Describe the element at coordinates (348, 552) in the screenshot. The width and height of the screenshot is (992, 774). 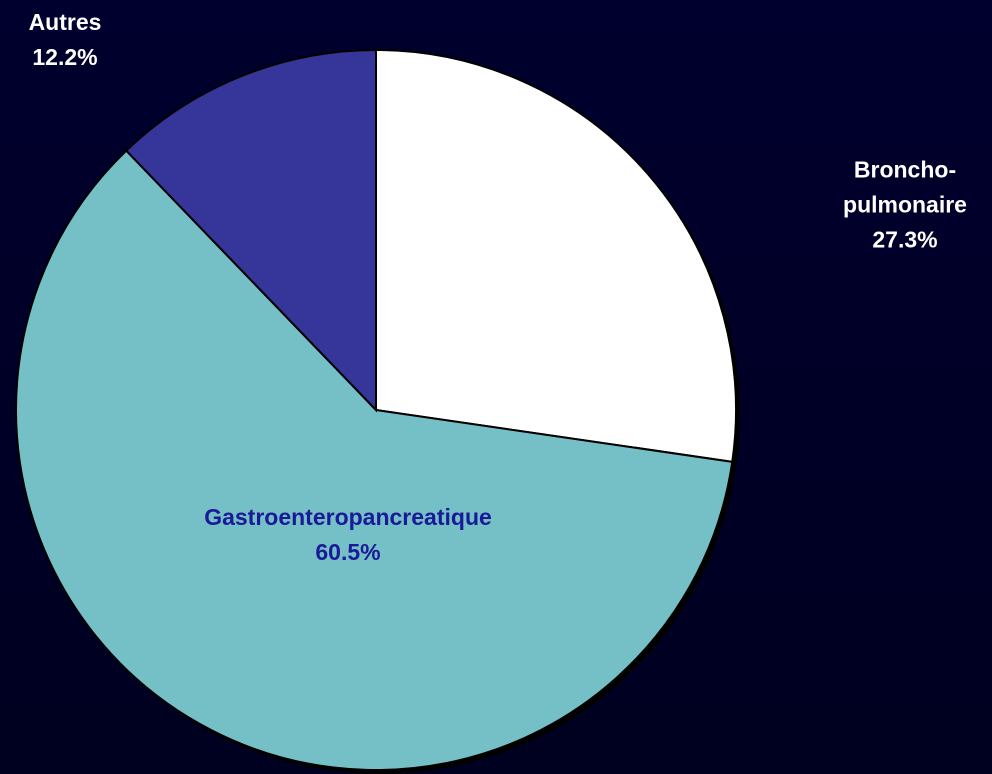
I see `value-label: 60.5%` at that location.